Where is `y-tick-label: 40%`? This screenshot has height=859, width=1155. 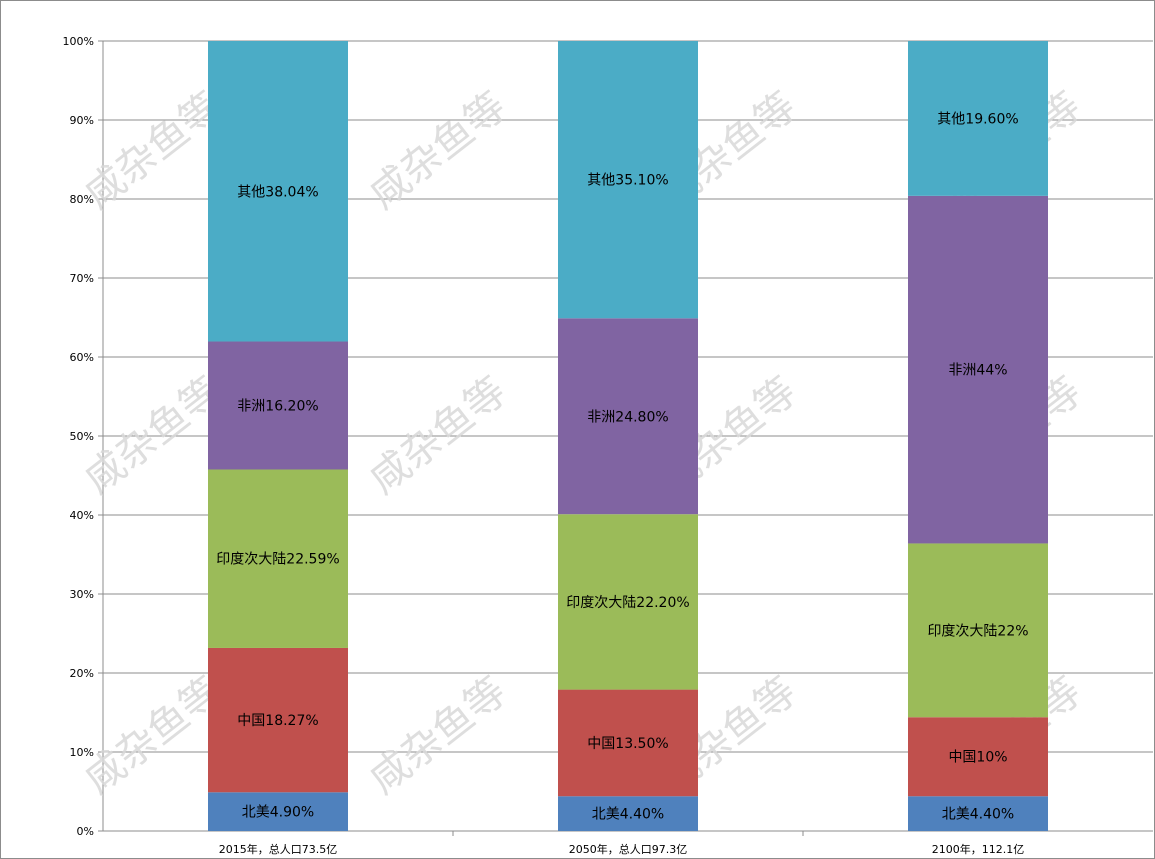 y-tick-label: 40% is located at coordinates (82, 515).